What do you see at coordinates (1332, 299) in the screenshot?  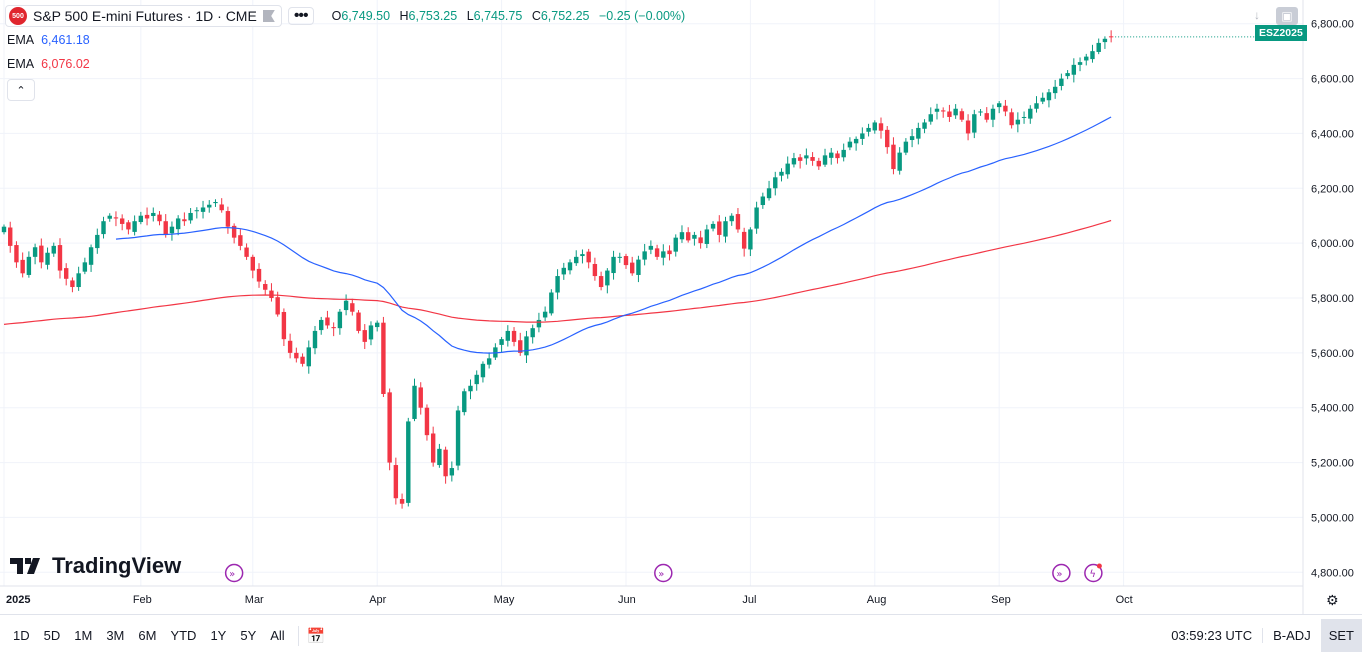 I see `y-tick-label: 5,800.00` at bounding box center [1332, 299].